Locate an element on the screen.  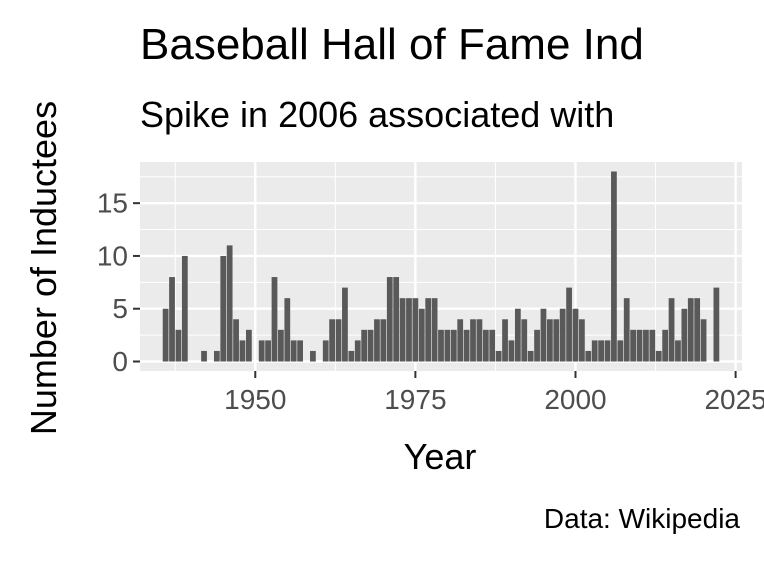
x-tick-label: 1950 is located at coordinates (255, 399).